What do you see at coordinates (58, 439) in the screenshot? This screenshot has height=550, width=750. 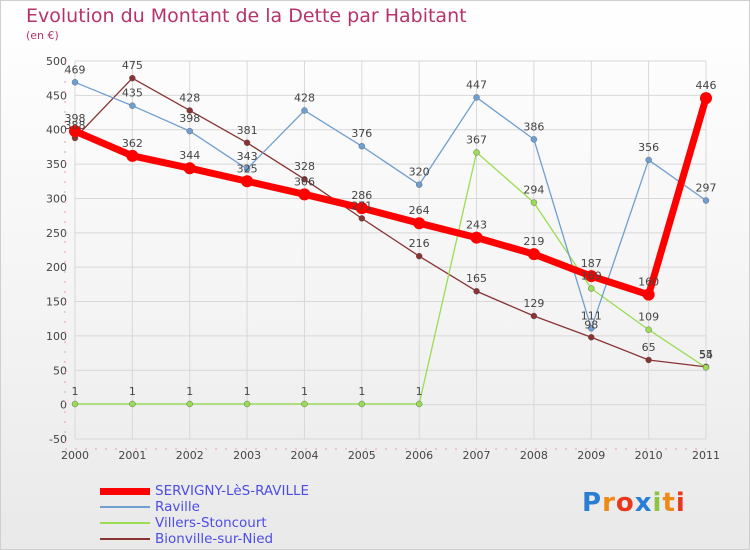 I see `y-tick-label: -50` at bounding box center [58, 439].